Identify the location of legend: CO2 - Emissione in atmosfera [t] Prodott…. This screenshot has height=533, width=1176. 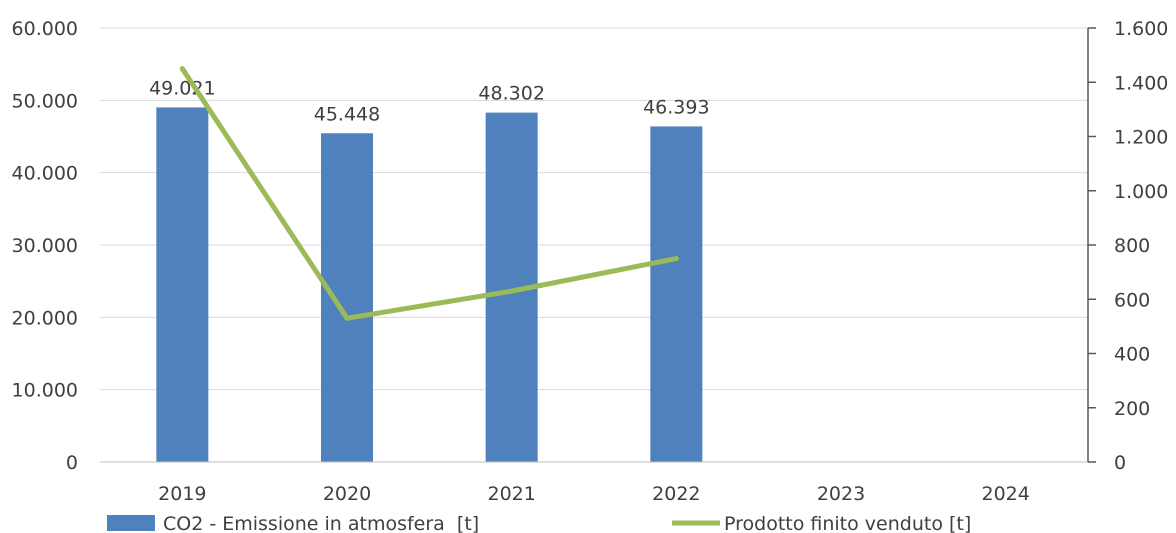
(539, 523).